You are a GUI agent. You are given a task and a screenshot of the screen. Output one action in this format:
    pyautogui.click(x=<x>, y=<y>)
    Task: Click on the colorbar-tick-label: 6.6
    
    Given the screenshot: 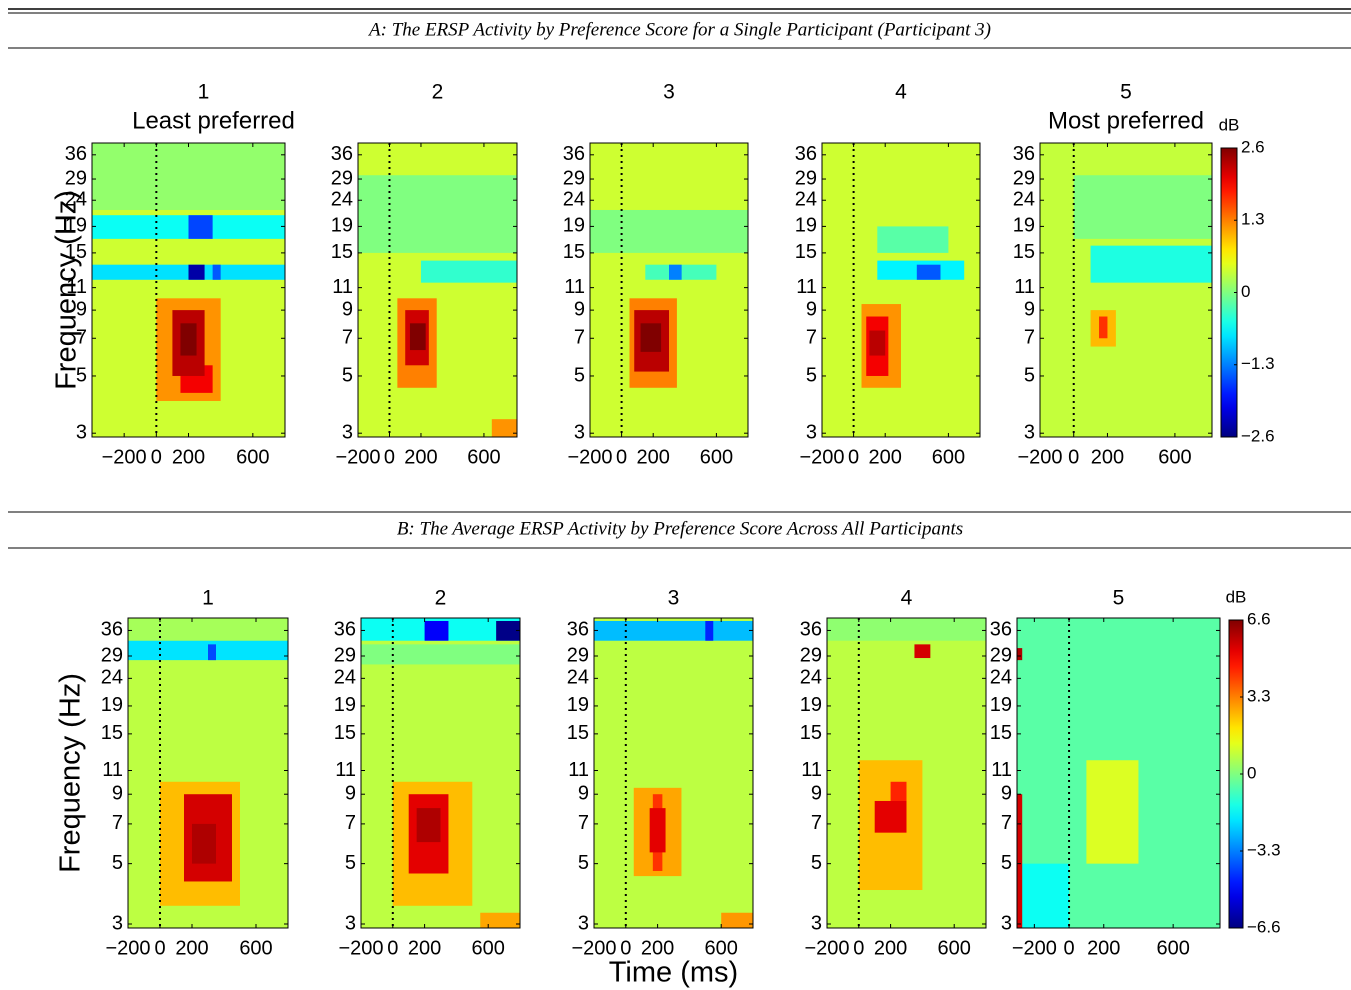 What is the action you would take?
    pyautogui.click(x=1259, y=618)
    